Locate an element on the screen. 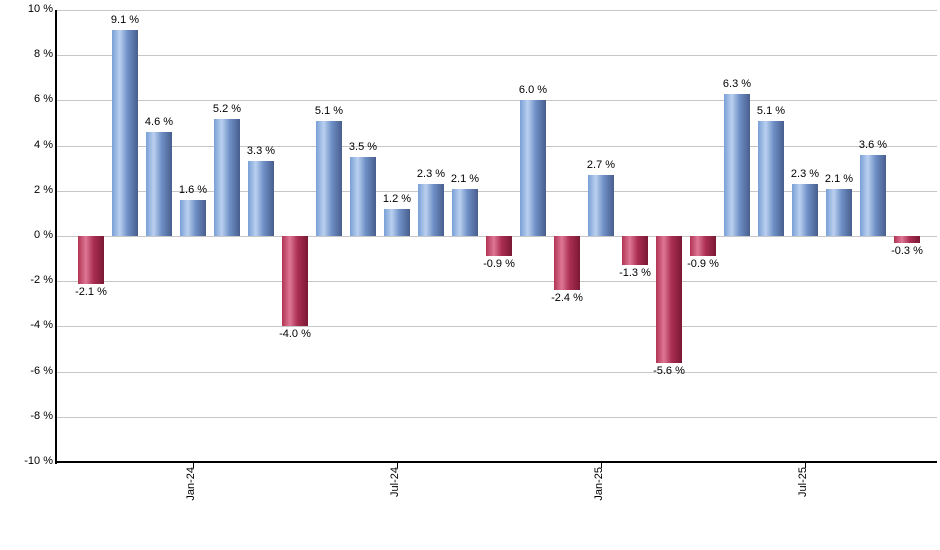 The image size is (940, 550). x-axis-tick-label: Jan-24 is located at coordinates (191, 484).